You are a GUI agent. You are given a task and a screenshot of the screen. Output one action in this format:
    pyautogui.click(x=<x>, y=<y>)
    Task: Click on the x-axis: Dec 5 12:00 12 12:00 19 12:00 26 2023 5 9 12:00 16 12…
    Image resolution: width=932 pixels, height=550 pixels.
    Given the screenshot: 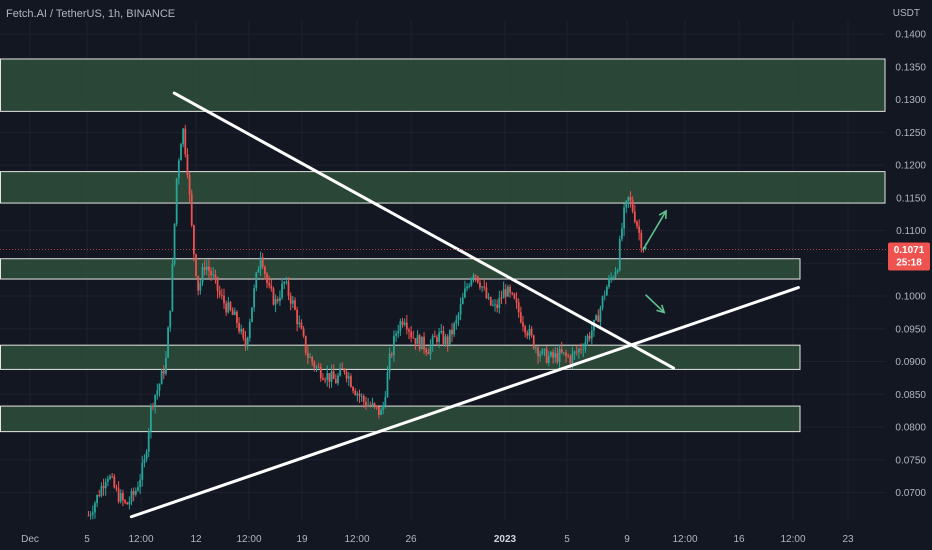 What is the action you would take?
    pyautogui.click(x=437, y=539)
    